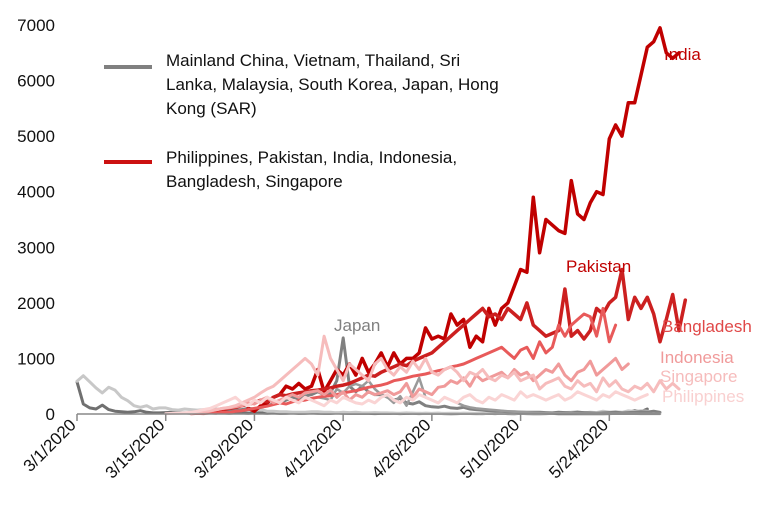 Image resolution: width=779 pixels, height=517 pixels. I want to click on x-tick-label: 3/29/2020, so click(223, 448).